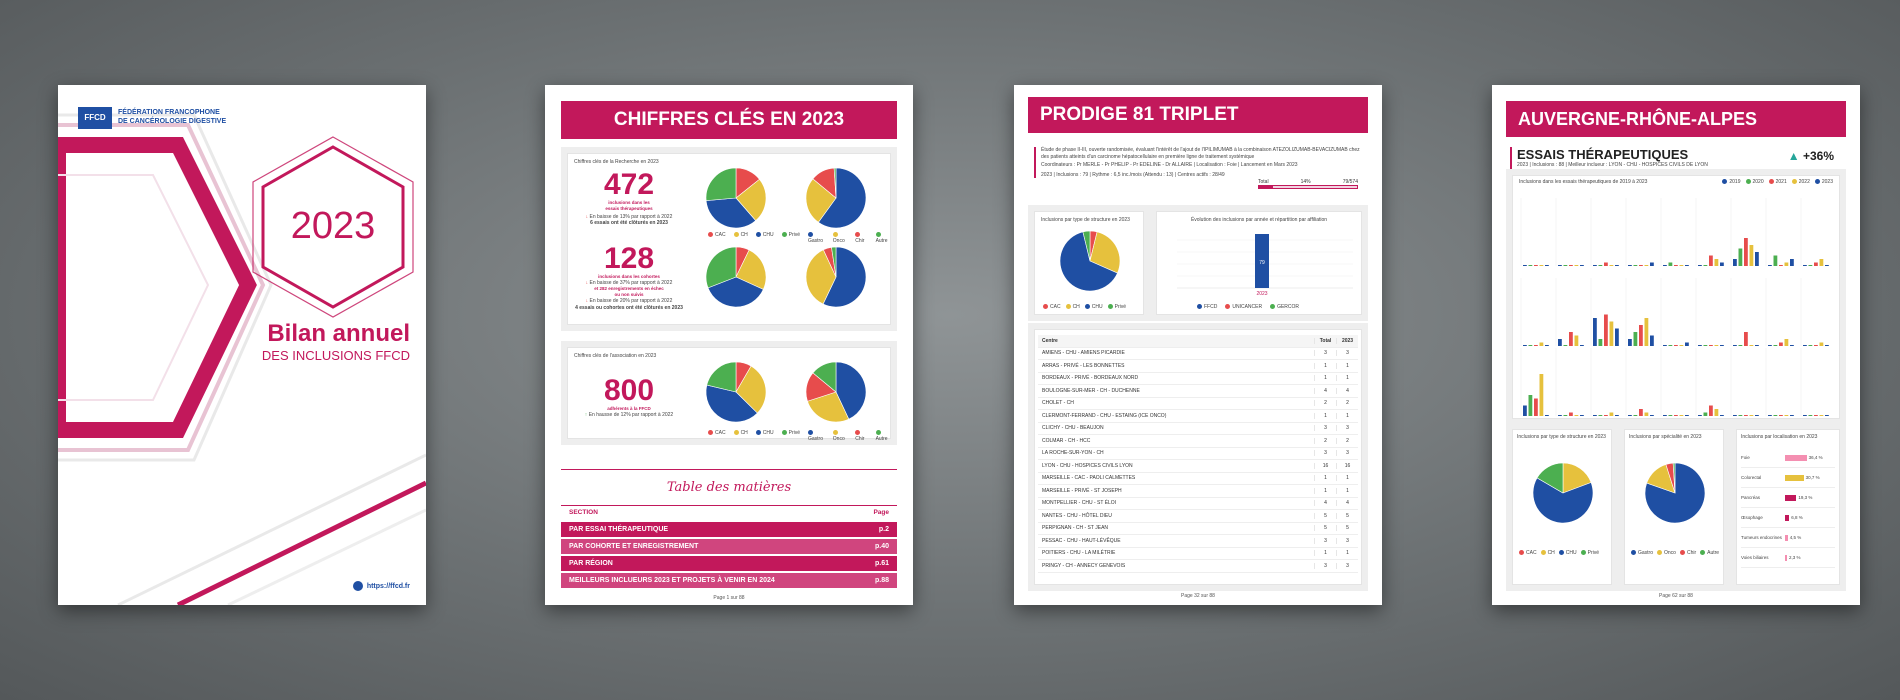 The height and width of the screenshot is (700, 1900). I want to click on cover-graphic, so click(242, 359).